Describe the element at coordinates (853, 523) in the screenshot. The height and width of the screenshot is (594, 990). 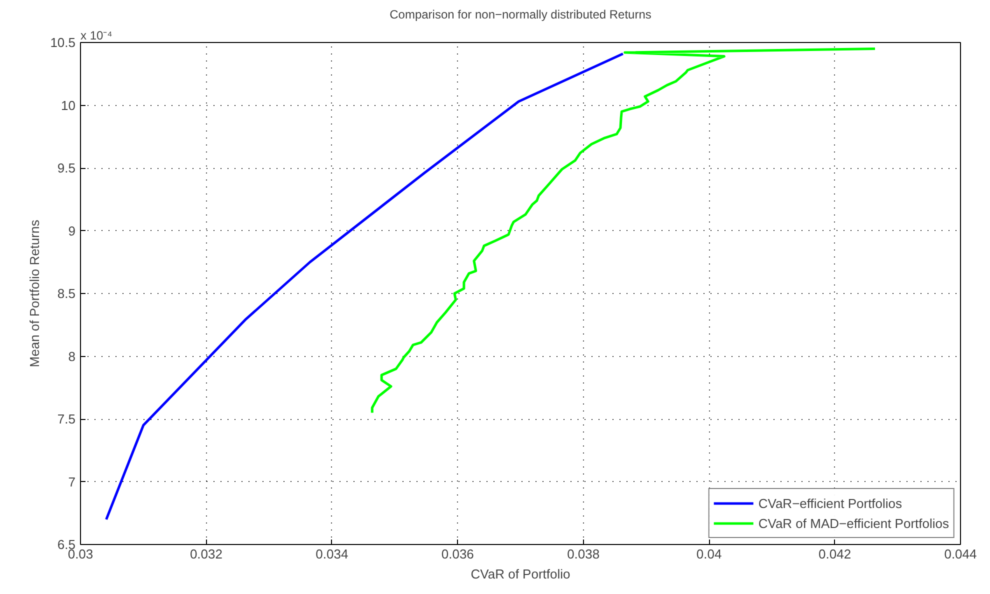
I see `legend-label: CVaR of MAD−efficient Portfolios` at that location.